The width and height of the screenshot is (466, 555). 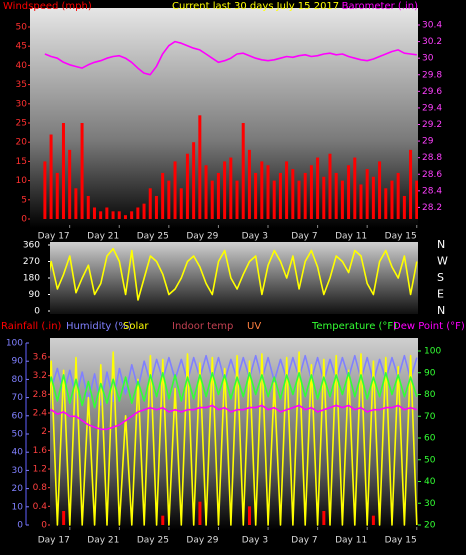 What do you see at coordinates (21, 85) in the screenshot?
I see `y-tick-label: 35` at bounding box center [21, 85].